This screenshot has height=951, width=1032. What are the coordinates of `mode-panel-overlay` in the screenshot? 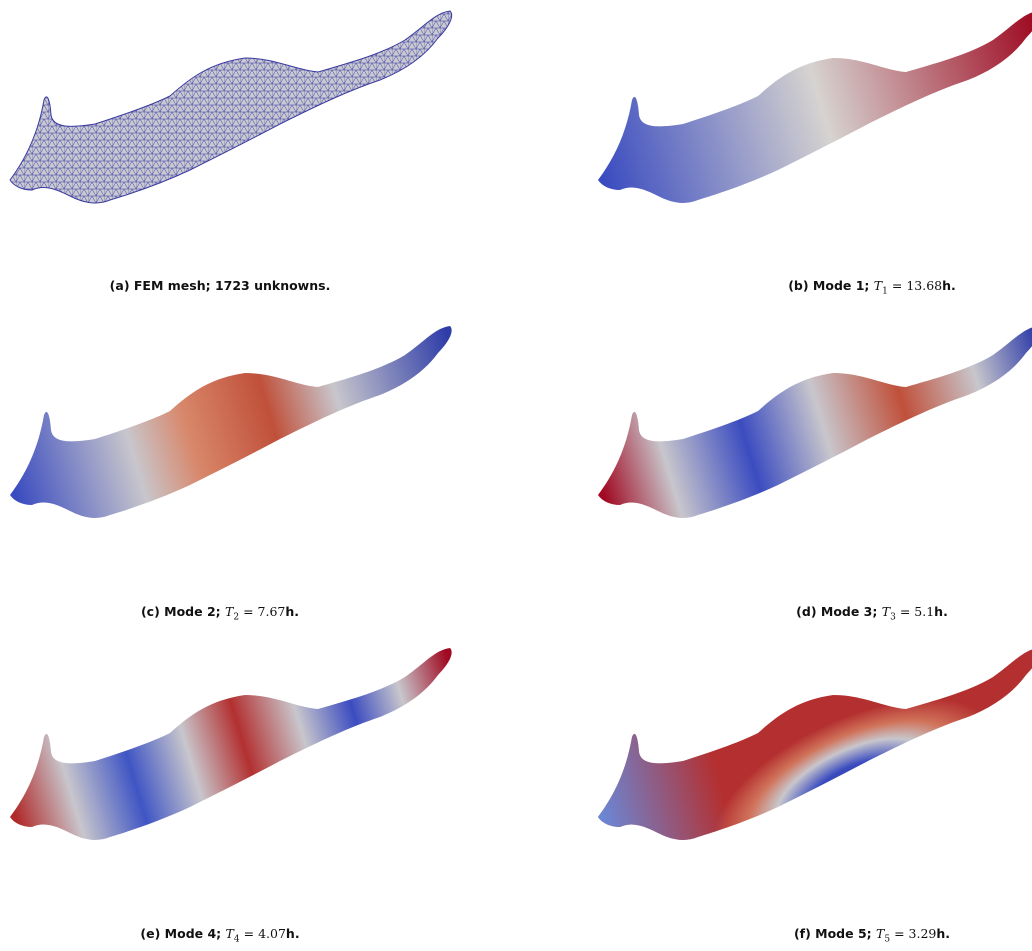 It's located at (815, 744).